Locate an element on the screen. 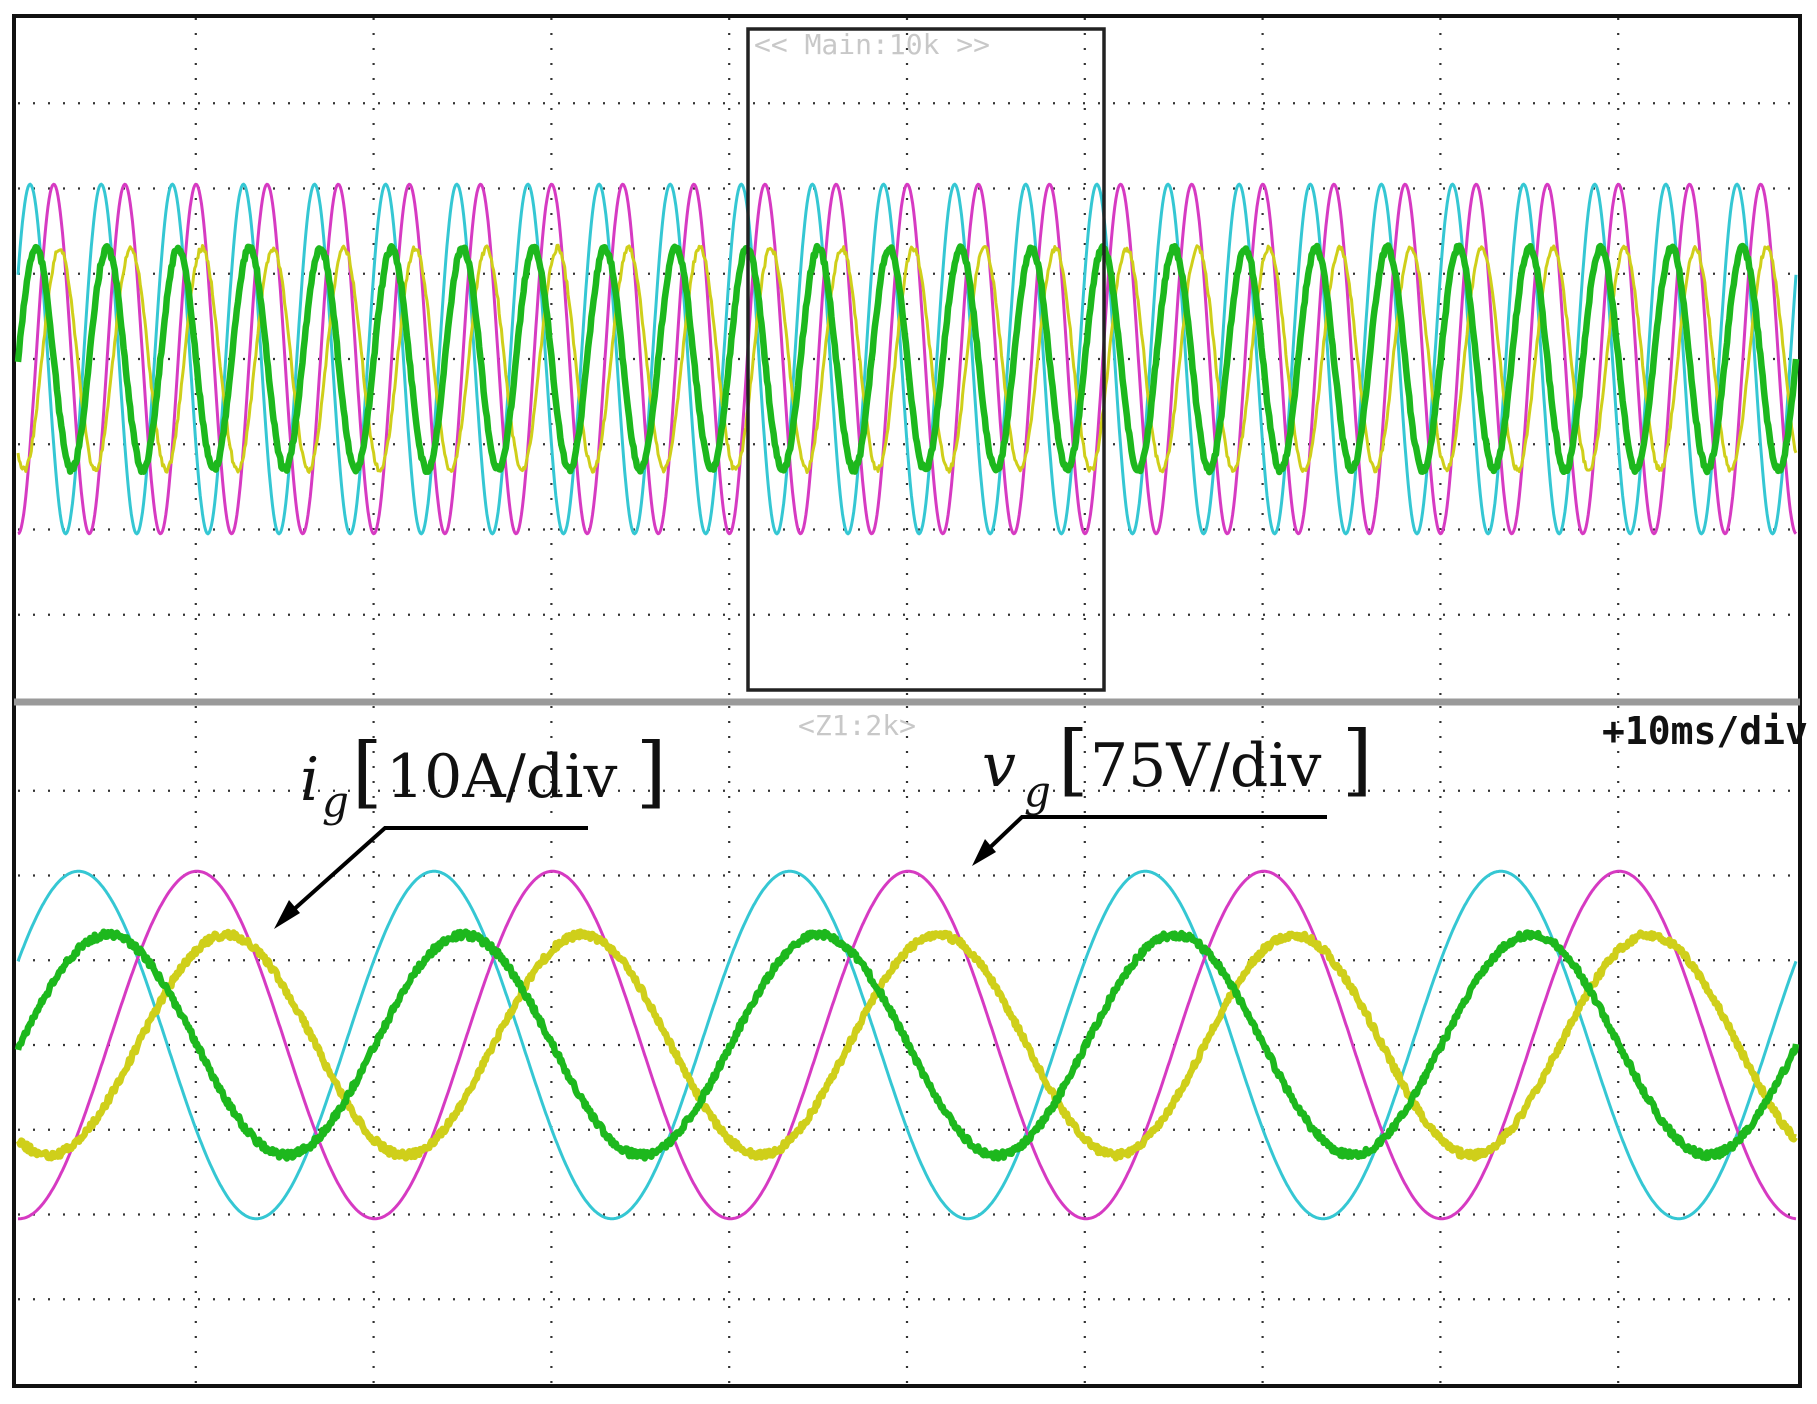 The image size is (1817, 1404). voltage-annotation: v g [ 75V/div ] is located at coordinates (1172, 790).